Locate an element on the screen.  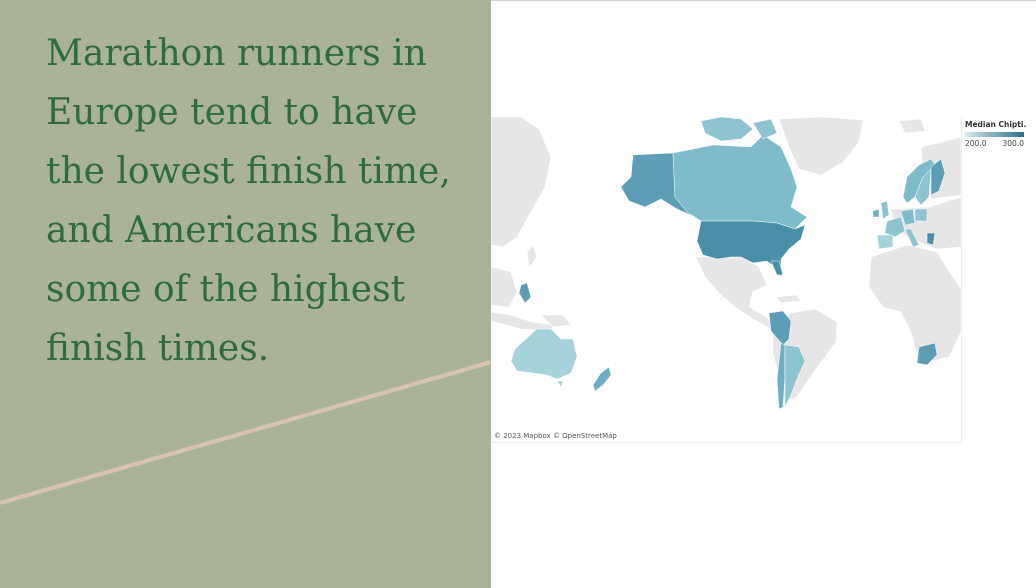
landmass-southeast-asia is located at coordinates (504, 287).